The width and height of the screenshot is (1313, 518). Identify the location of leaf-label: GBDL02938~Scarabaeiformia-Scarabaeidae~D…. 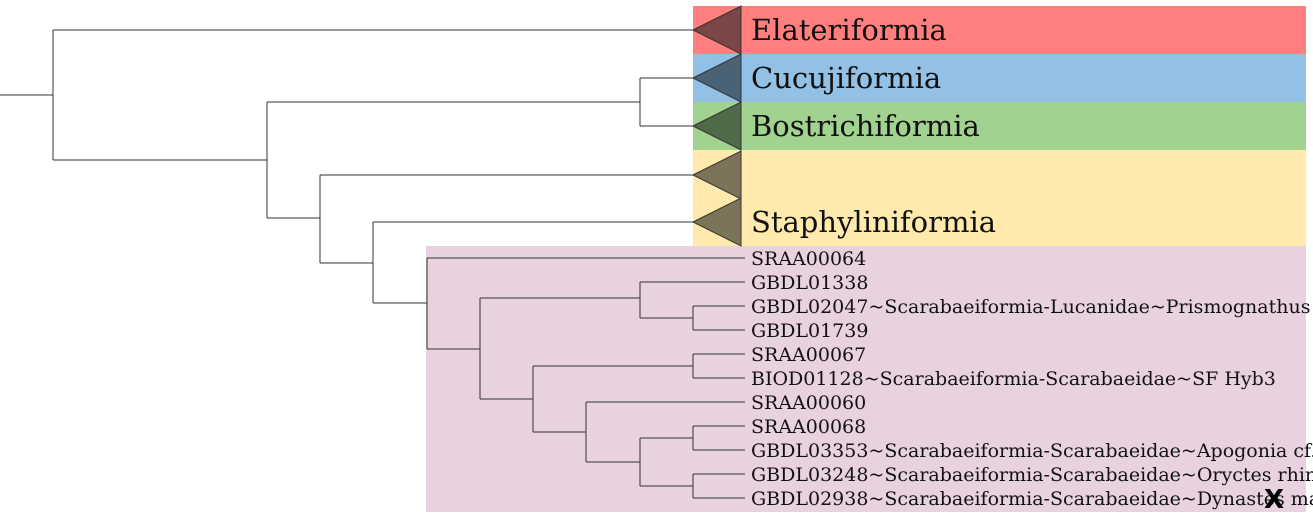
(1032, 499).